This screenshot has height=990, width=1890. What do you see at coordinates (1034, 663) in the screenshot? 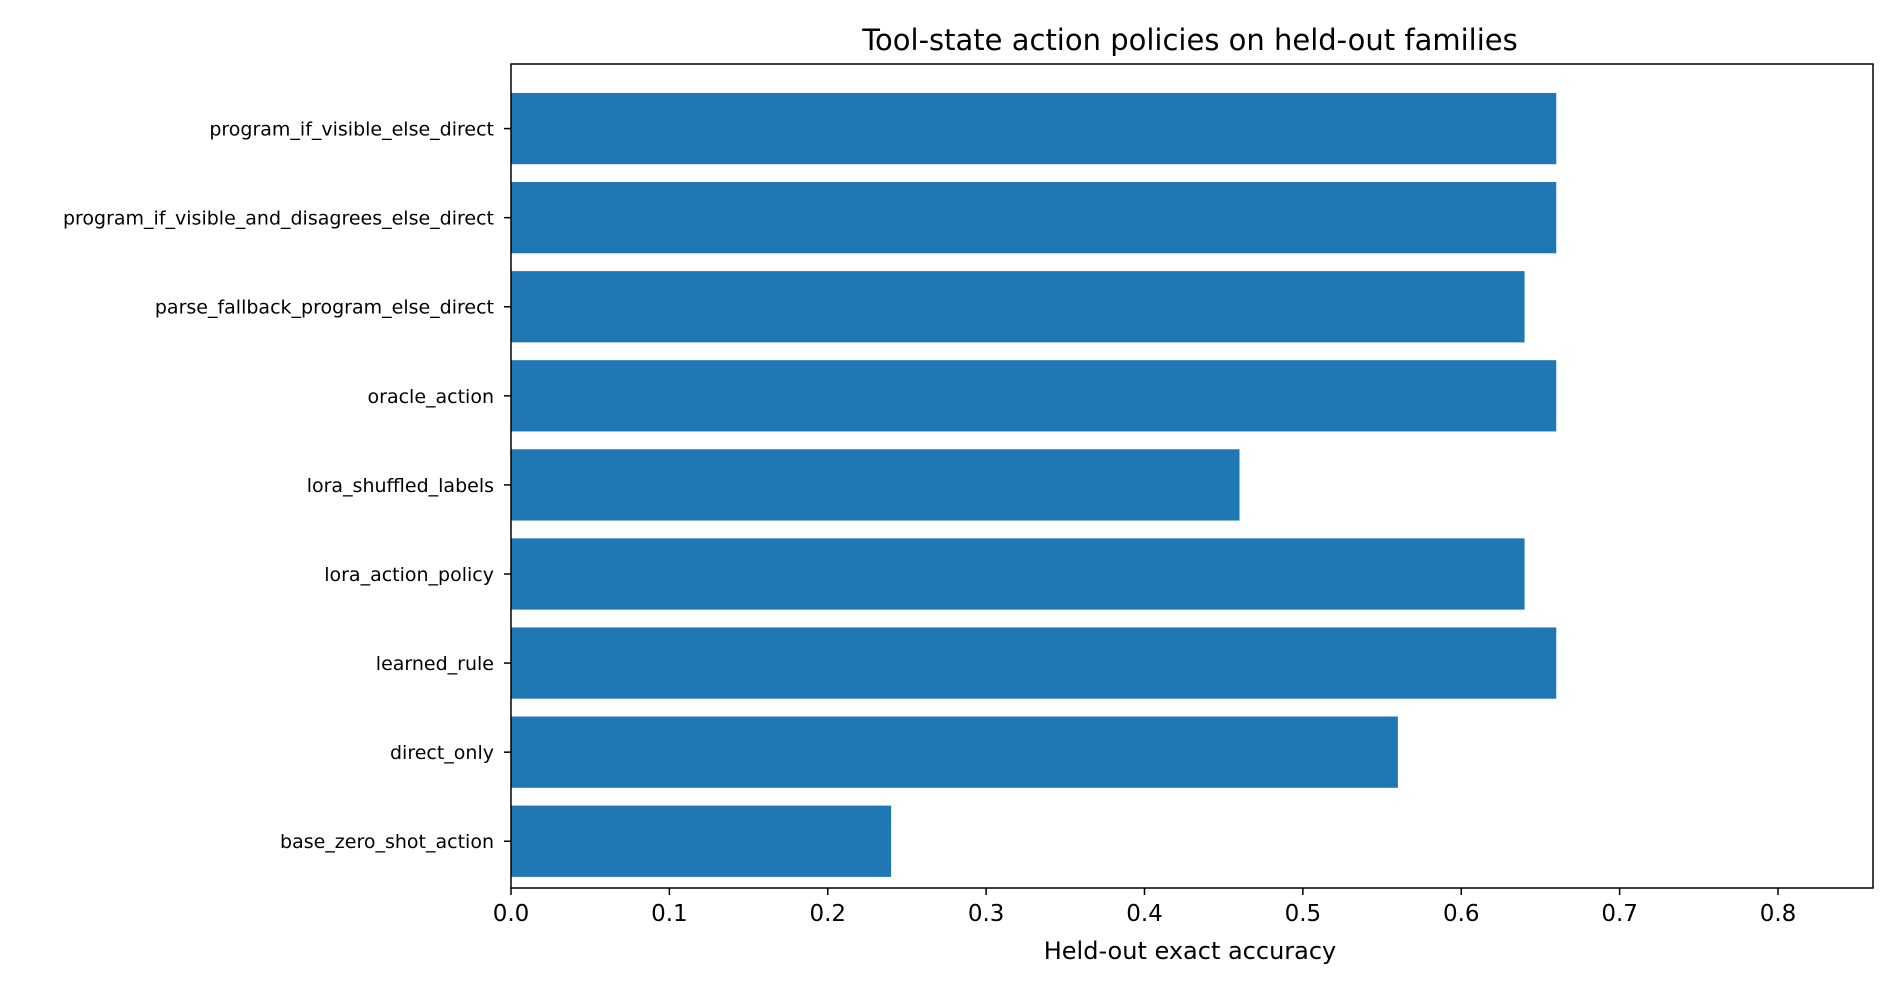
I see `bar-learned_rule` at bounding box center [1034, 663].